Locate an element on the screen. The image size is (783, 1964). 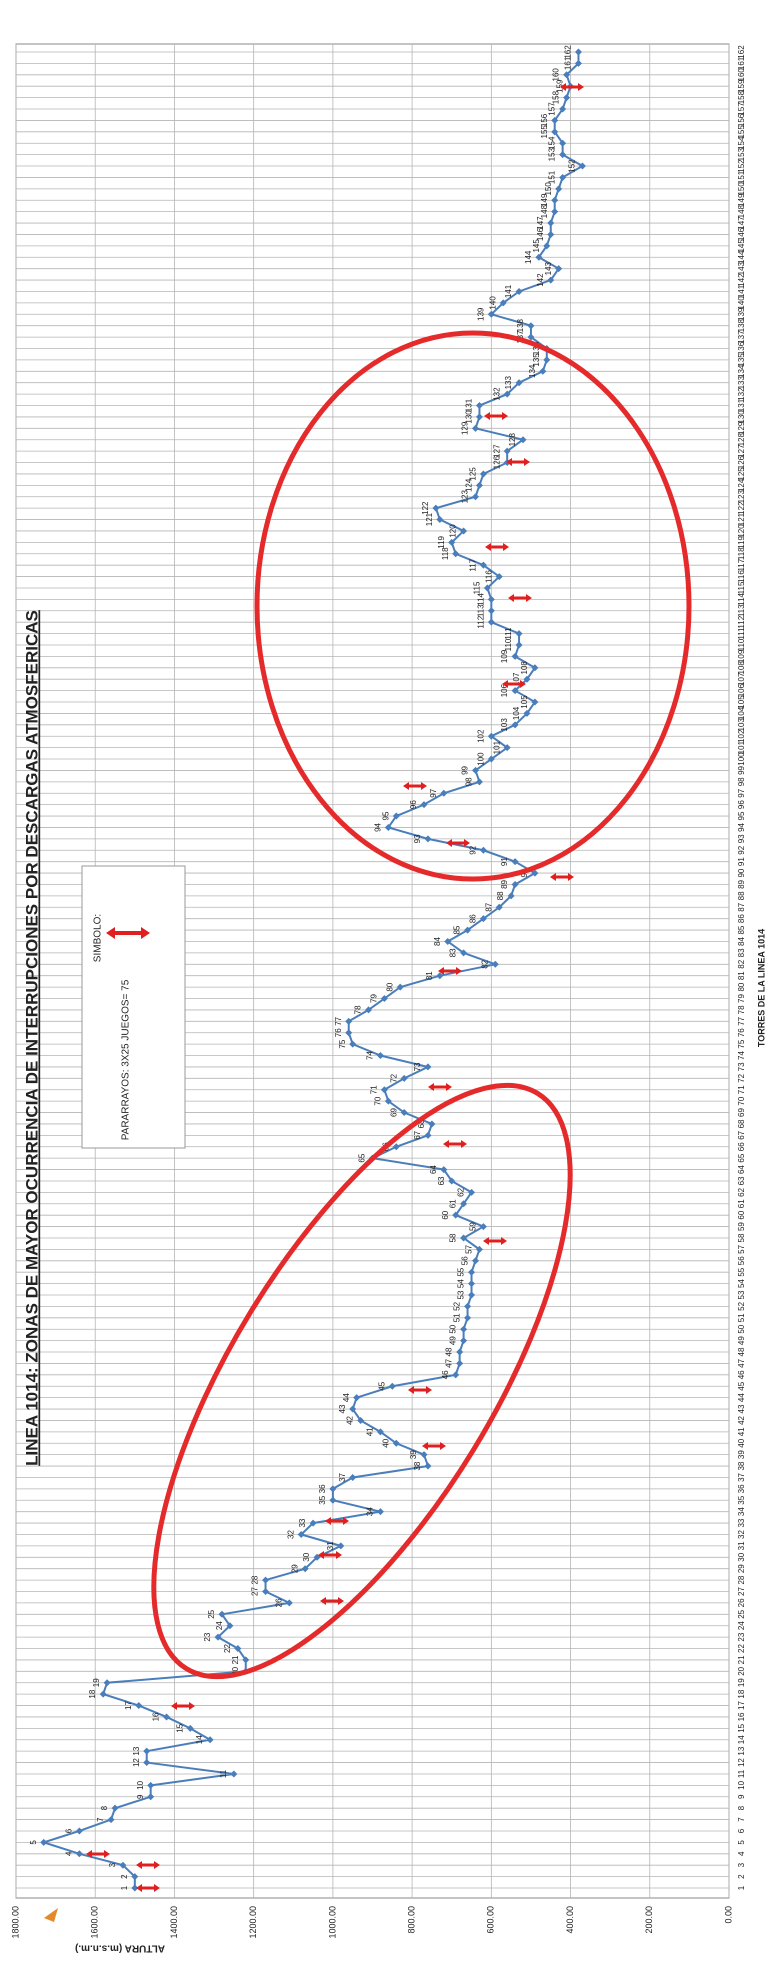
x-tick-label: 48 is located at coordinates (741, 1351).